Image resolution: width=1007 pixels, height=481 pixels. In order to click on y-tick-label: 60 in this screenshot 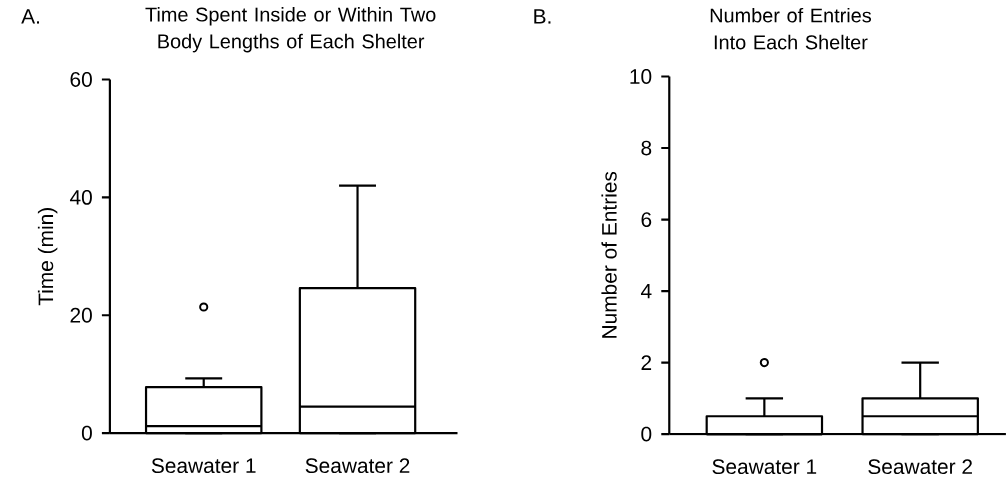, I will do `click(81, 79)`.